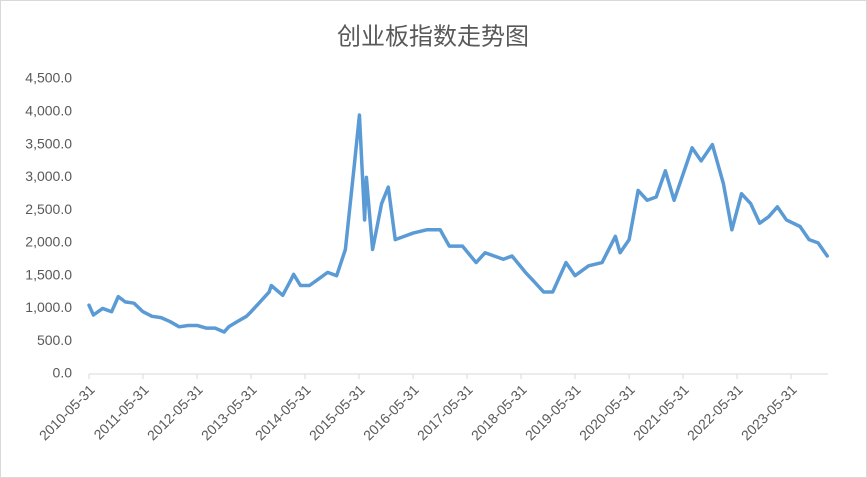 The height and width of the screenshot is (478, 867). Describe the element at coordinates (48, 274) in the screenshot. I see `y-tick-label: 1,500.0` at that location.